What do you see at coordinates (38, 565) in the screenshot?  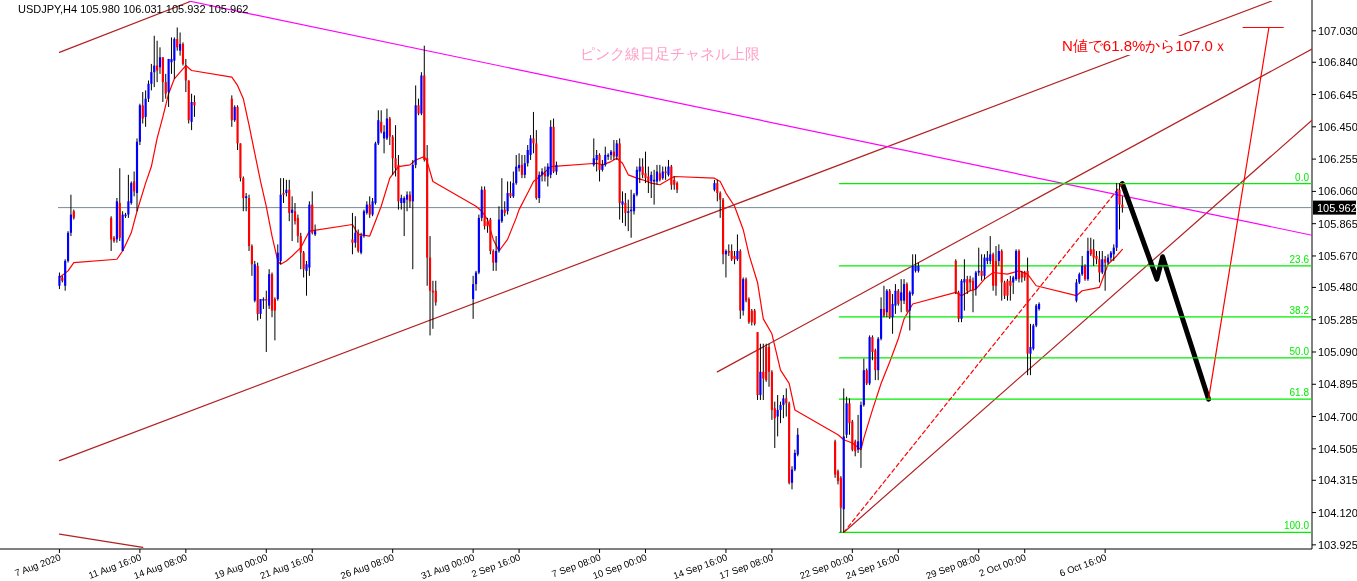 I see `x-tick-label: 7 Aug 2020` at bounding box center [38, 565].